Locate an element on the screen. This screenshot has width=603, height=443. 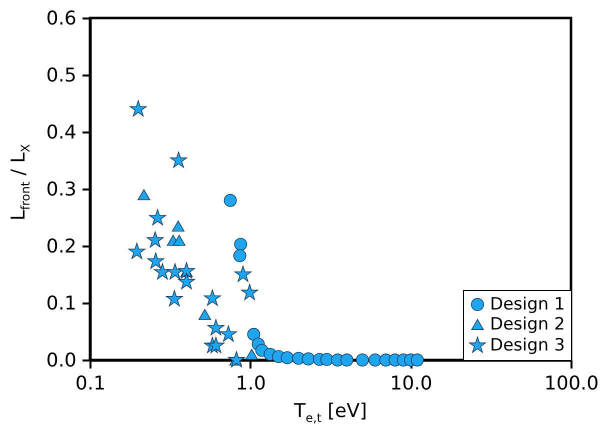
x-tick-label: 0.1 is located at coordinates (90, 383).